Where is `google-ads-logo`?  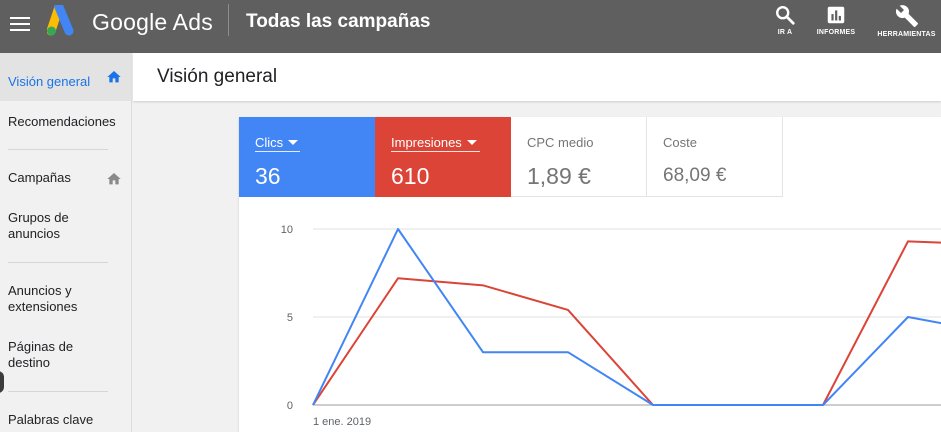
google-ads-logo is located at coordinates (64, 21).